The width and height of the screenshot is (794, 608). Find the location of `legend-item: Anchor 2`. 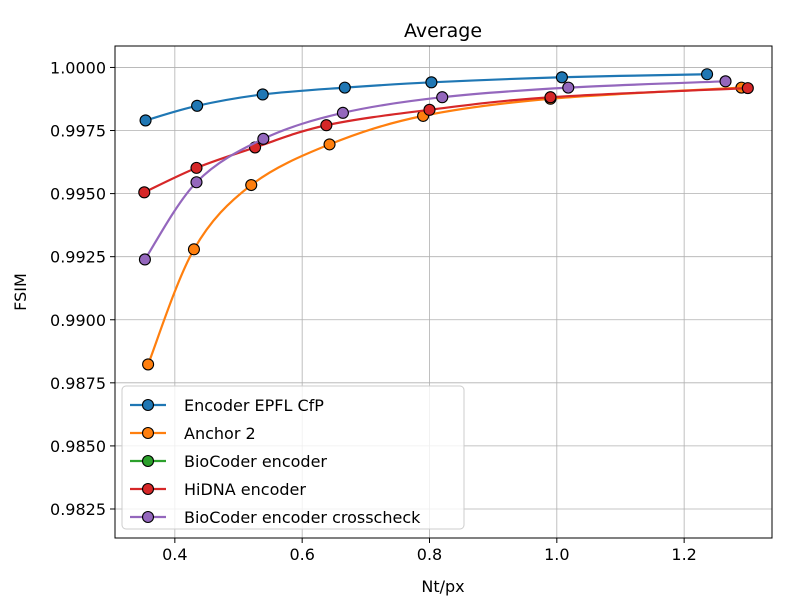

legend-item: Anchor 2 is located at coordinates (193, 433).